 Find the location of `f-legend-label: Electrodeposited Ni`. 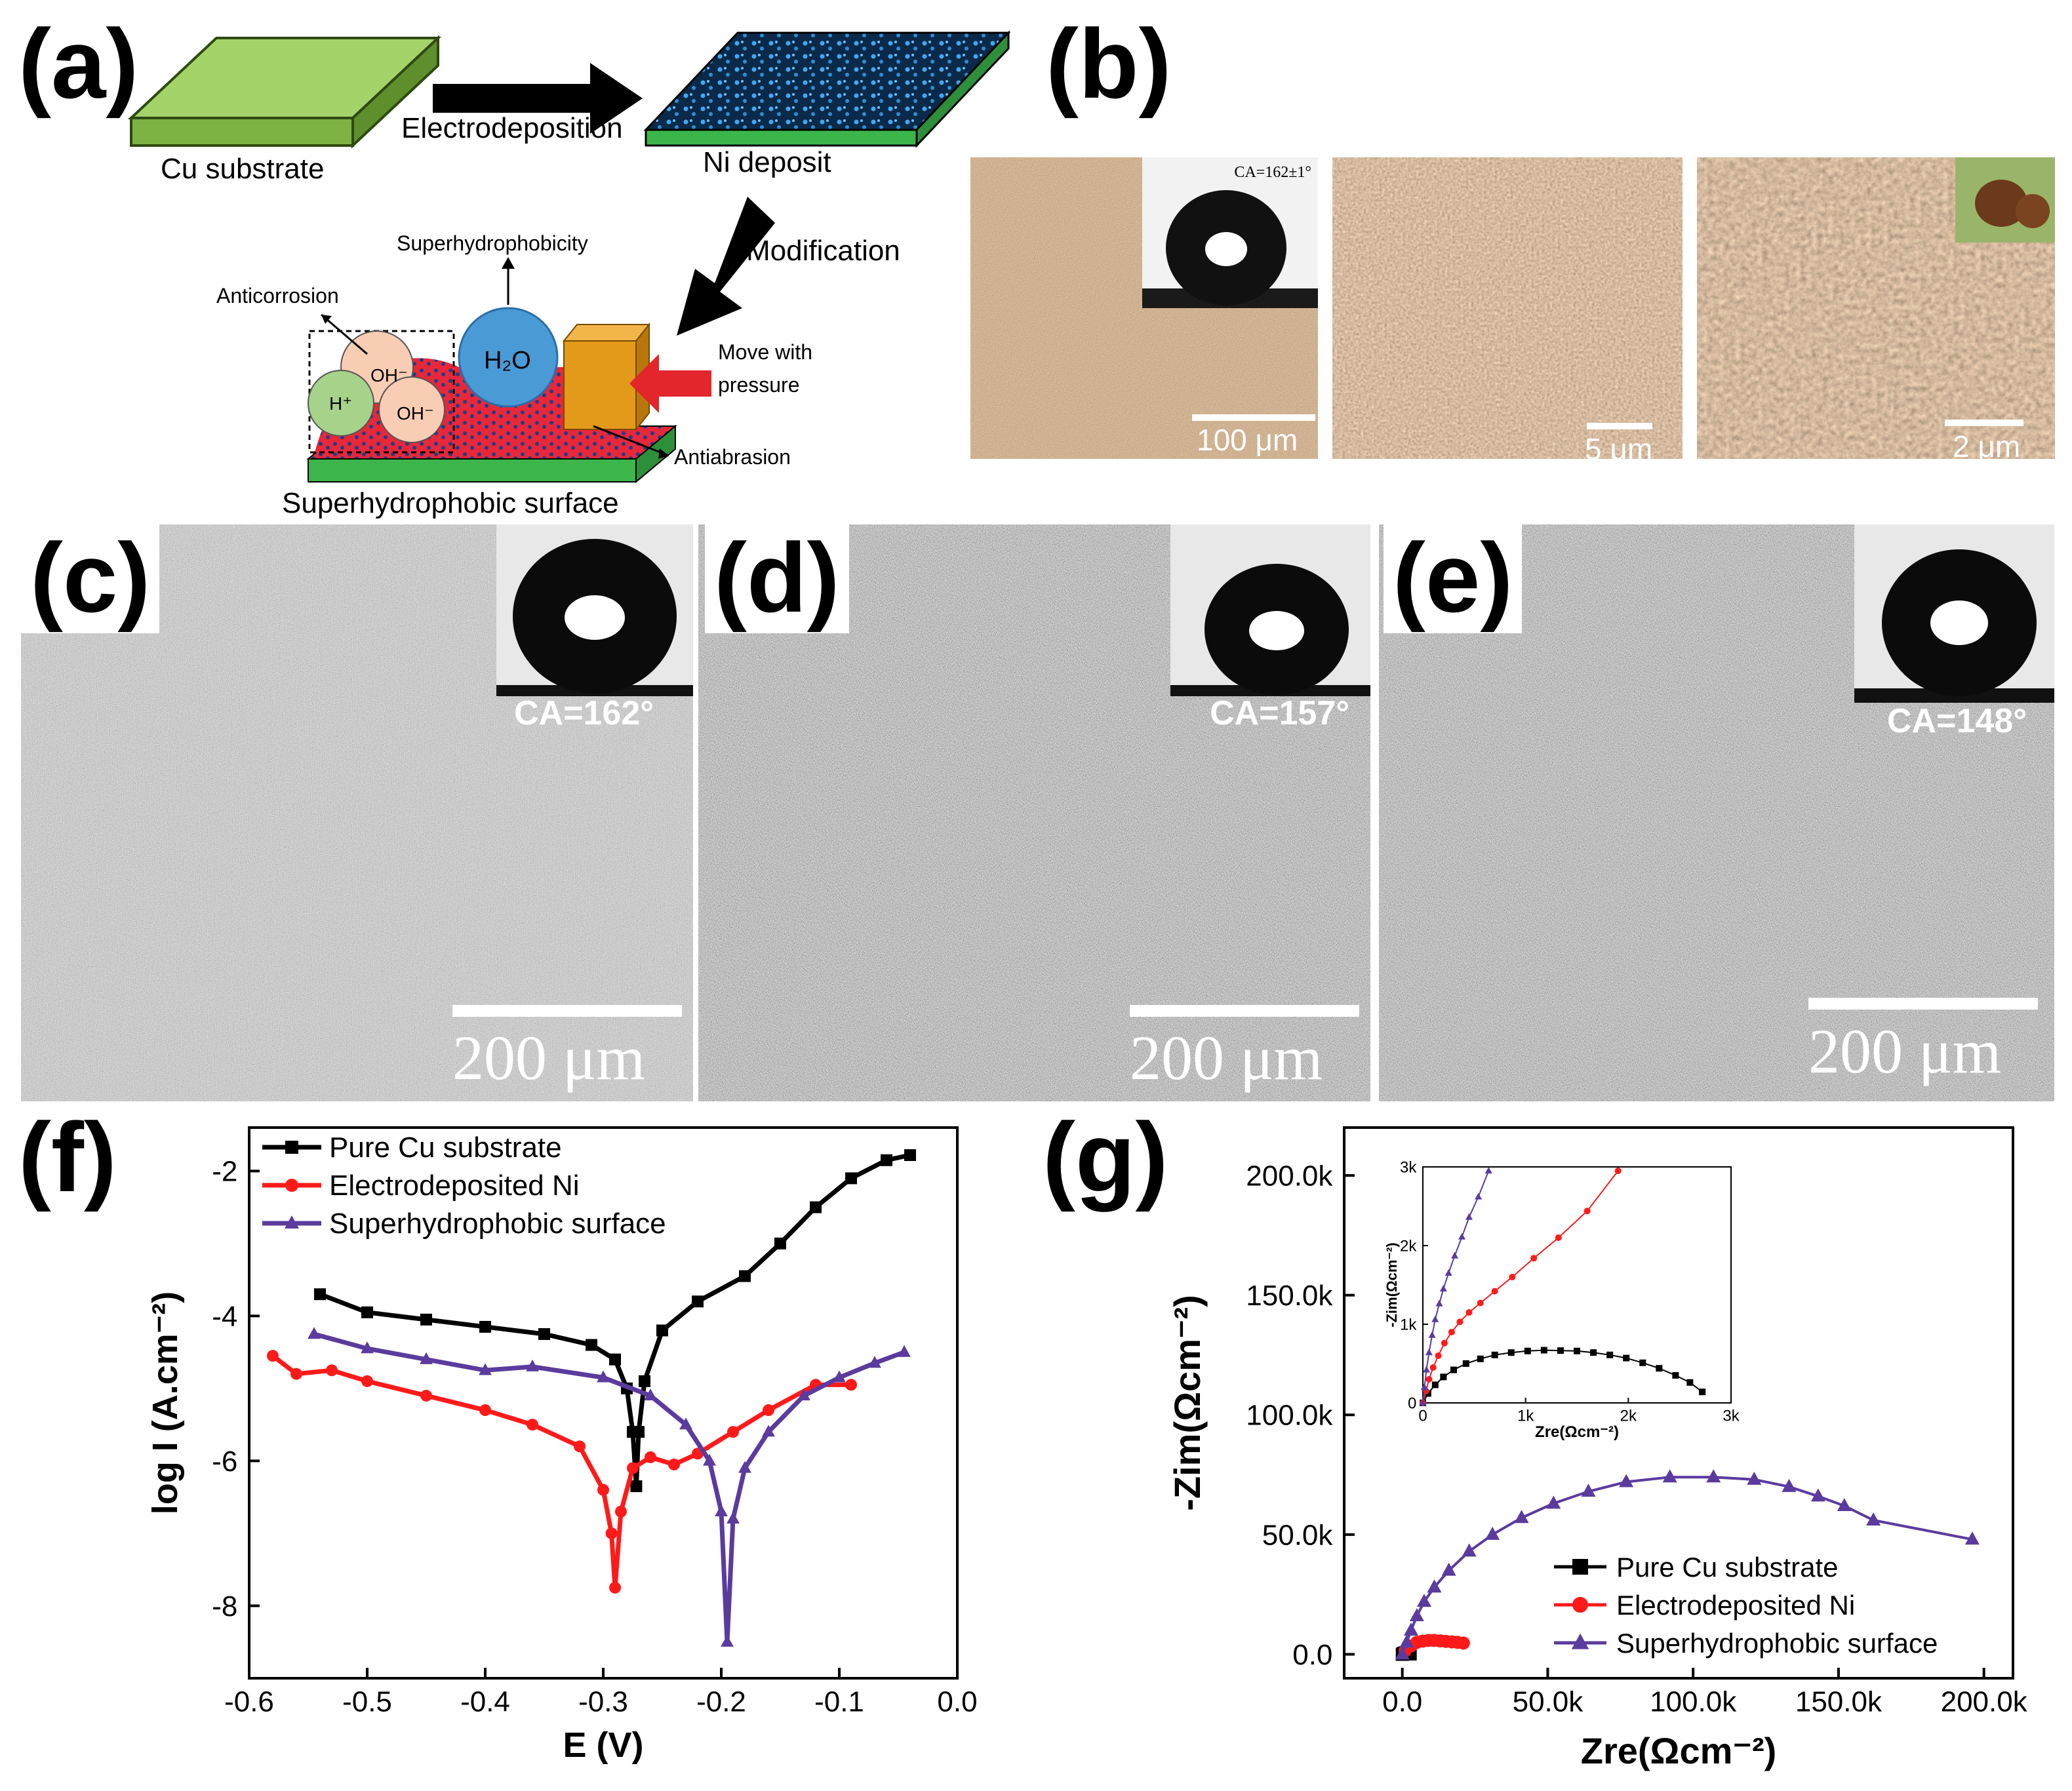

f-legend-label: Electrodeposited Ni is located at coordinates (455, 1186).